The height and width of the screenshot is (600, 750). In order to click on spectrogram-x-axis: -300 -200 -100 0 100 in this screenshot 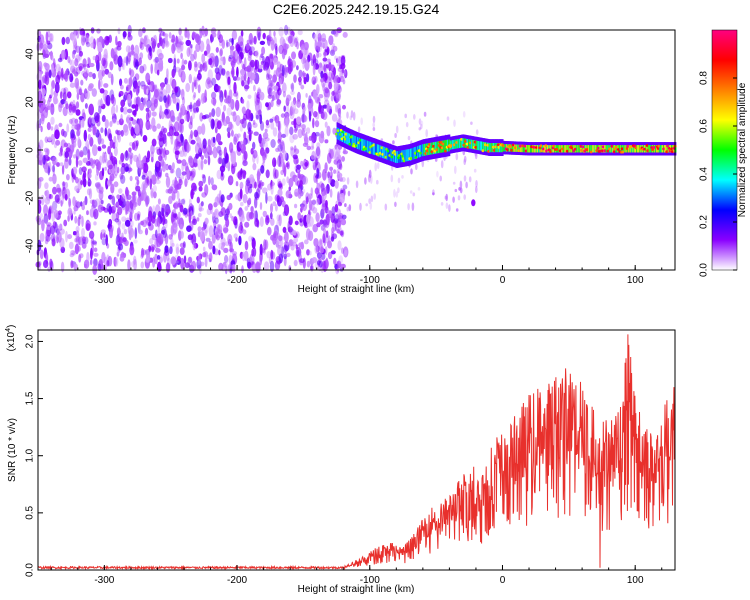, I will do `click(356, 275)`.